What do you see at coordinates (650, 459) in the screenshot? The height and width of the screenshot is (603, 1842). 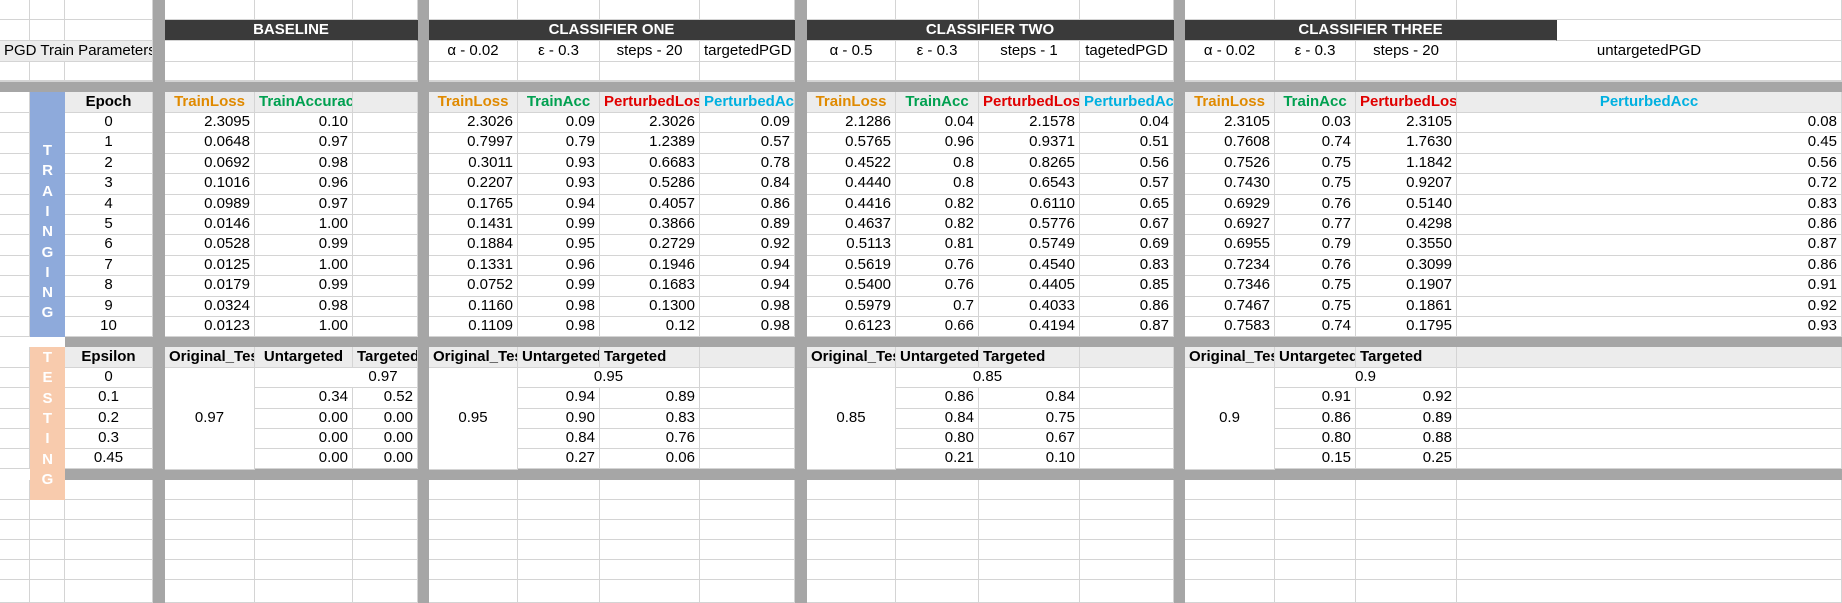 I see `test-targeted-c1: 0.06` at bounding box center [650, 459].